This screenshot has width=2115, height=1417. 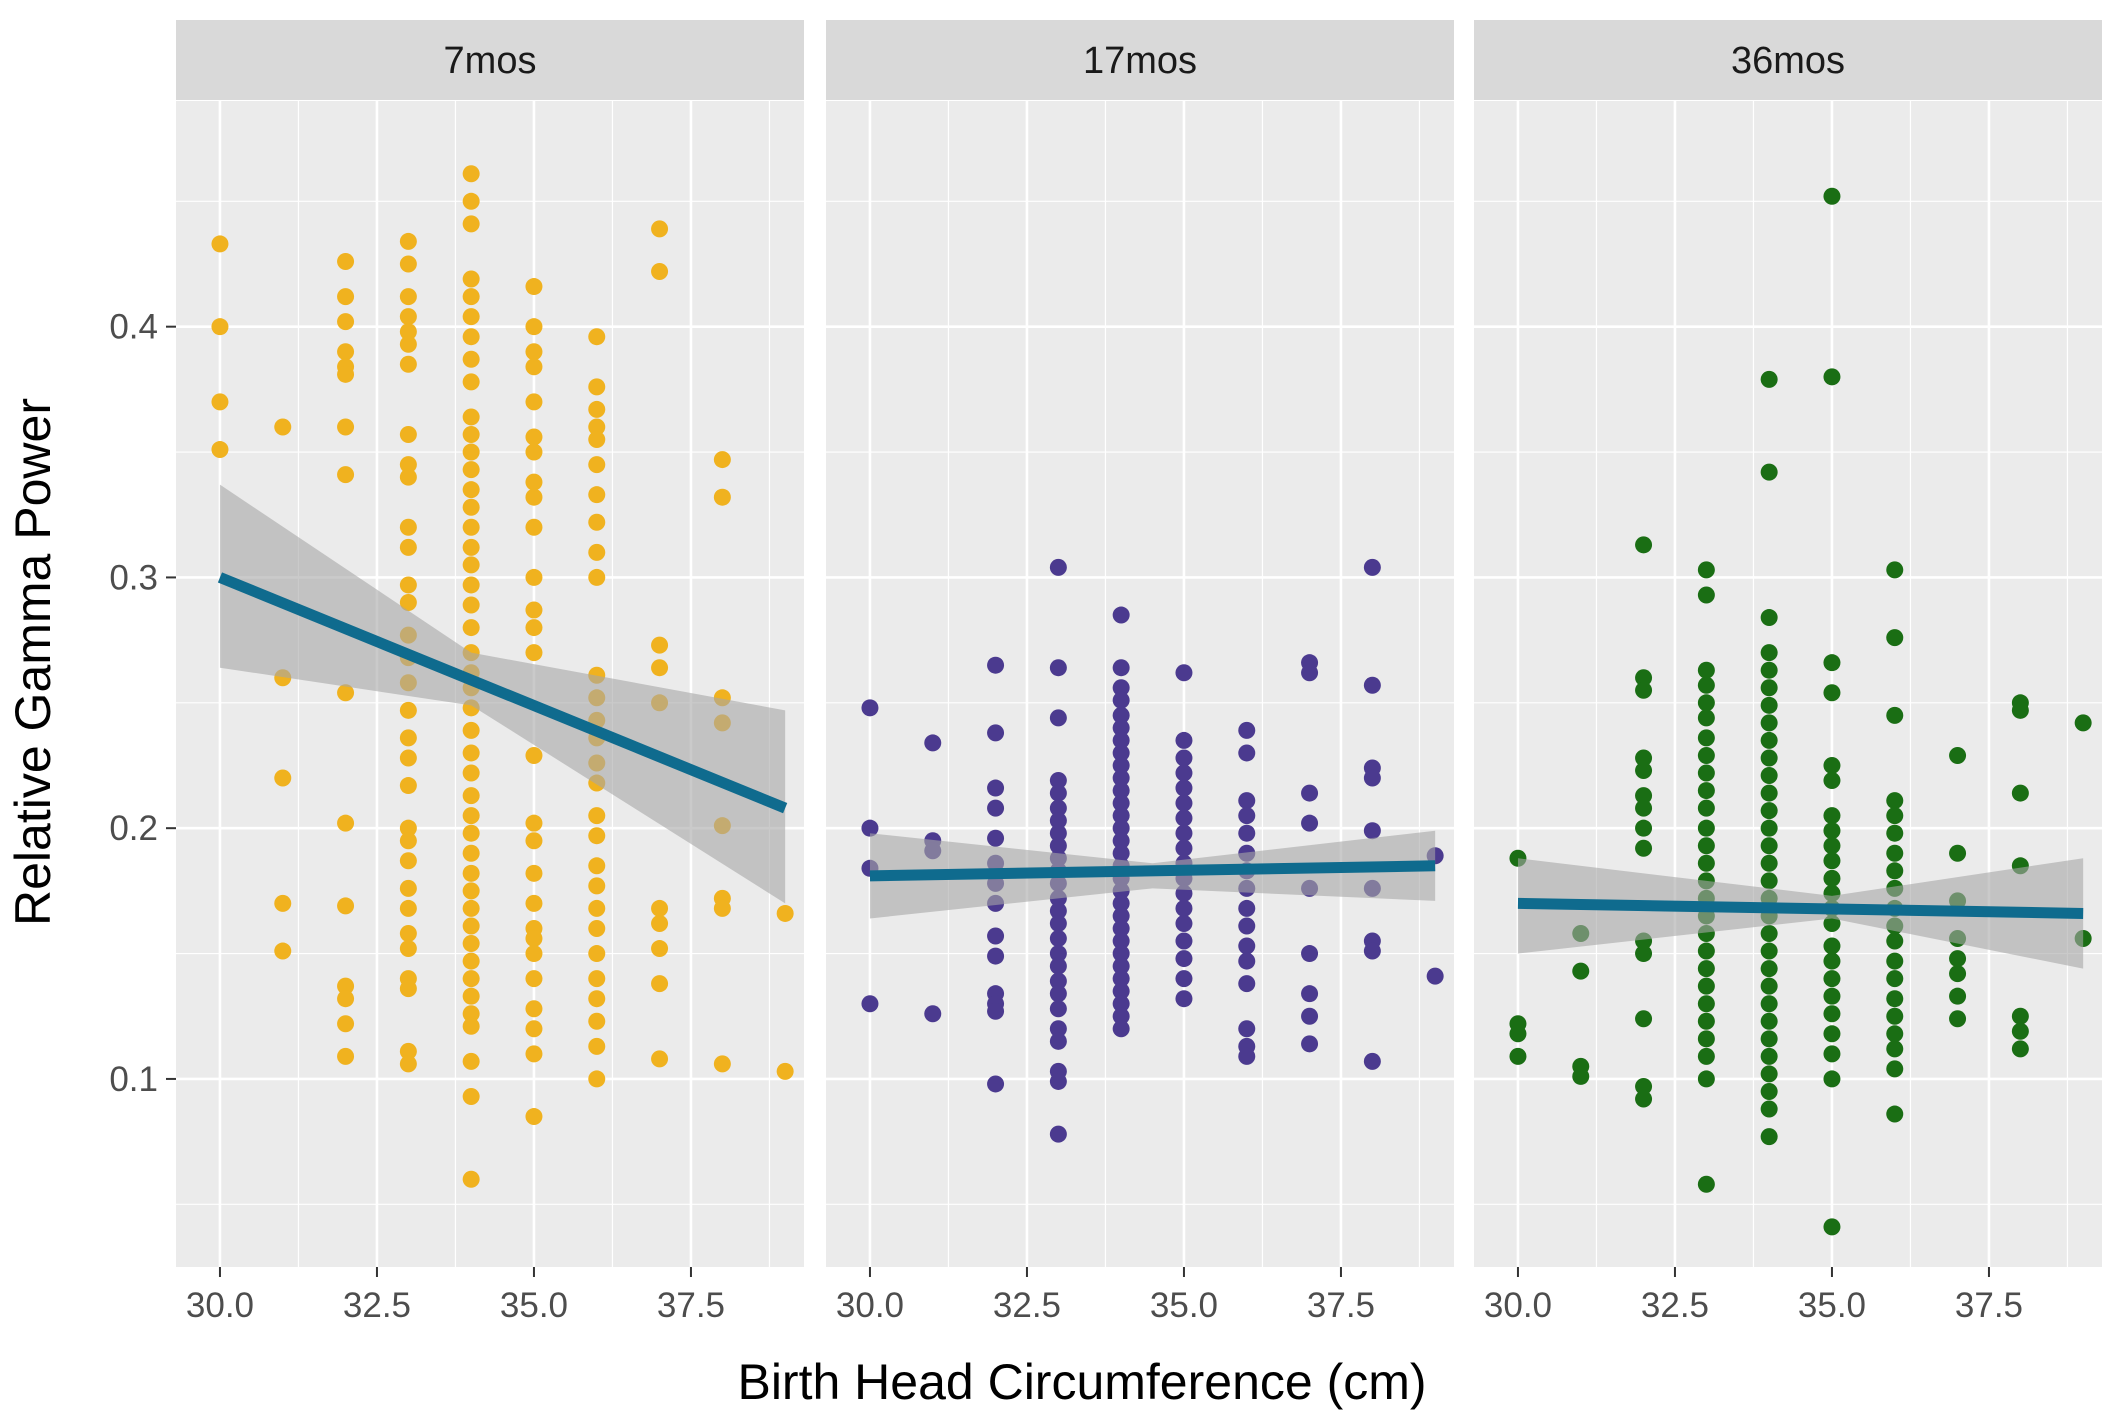 I want to click on x-tick-label: 35.0, so click(x=1184, y=1305).